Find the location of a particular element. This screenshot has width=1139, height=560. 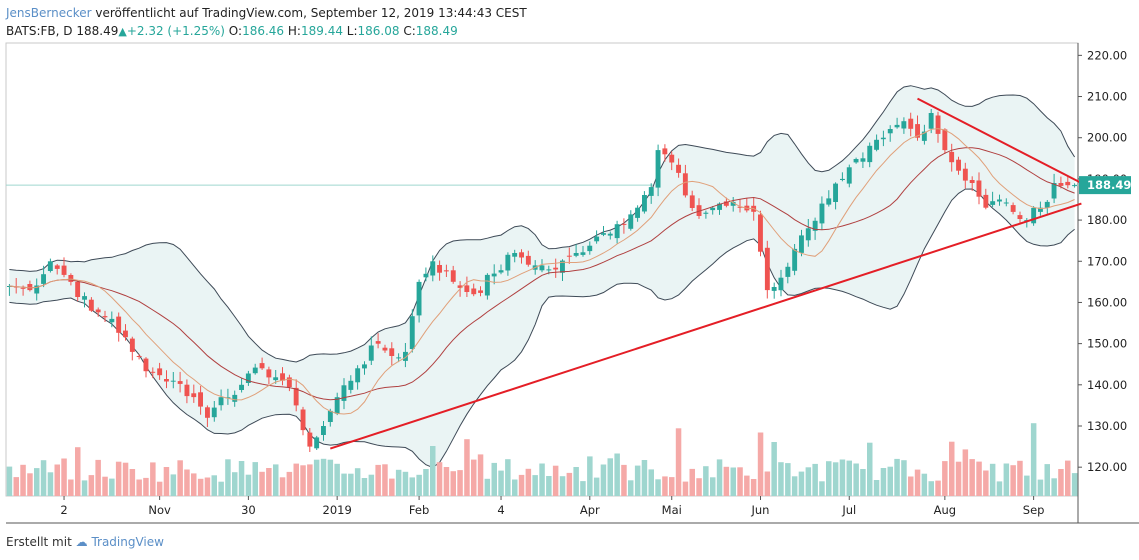

x-tick-label: Jun is located at coordinates (760, 510).